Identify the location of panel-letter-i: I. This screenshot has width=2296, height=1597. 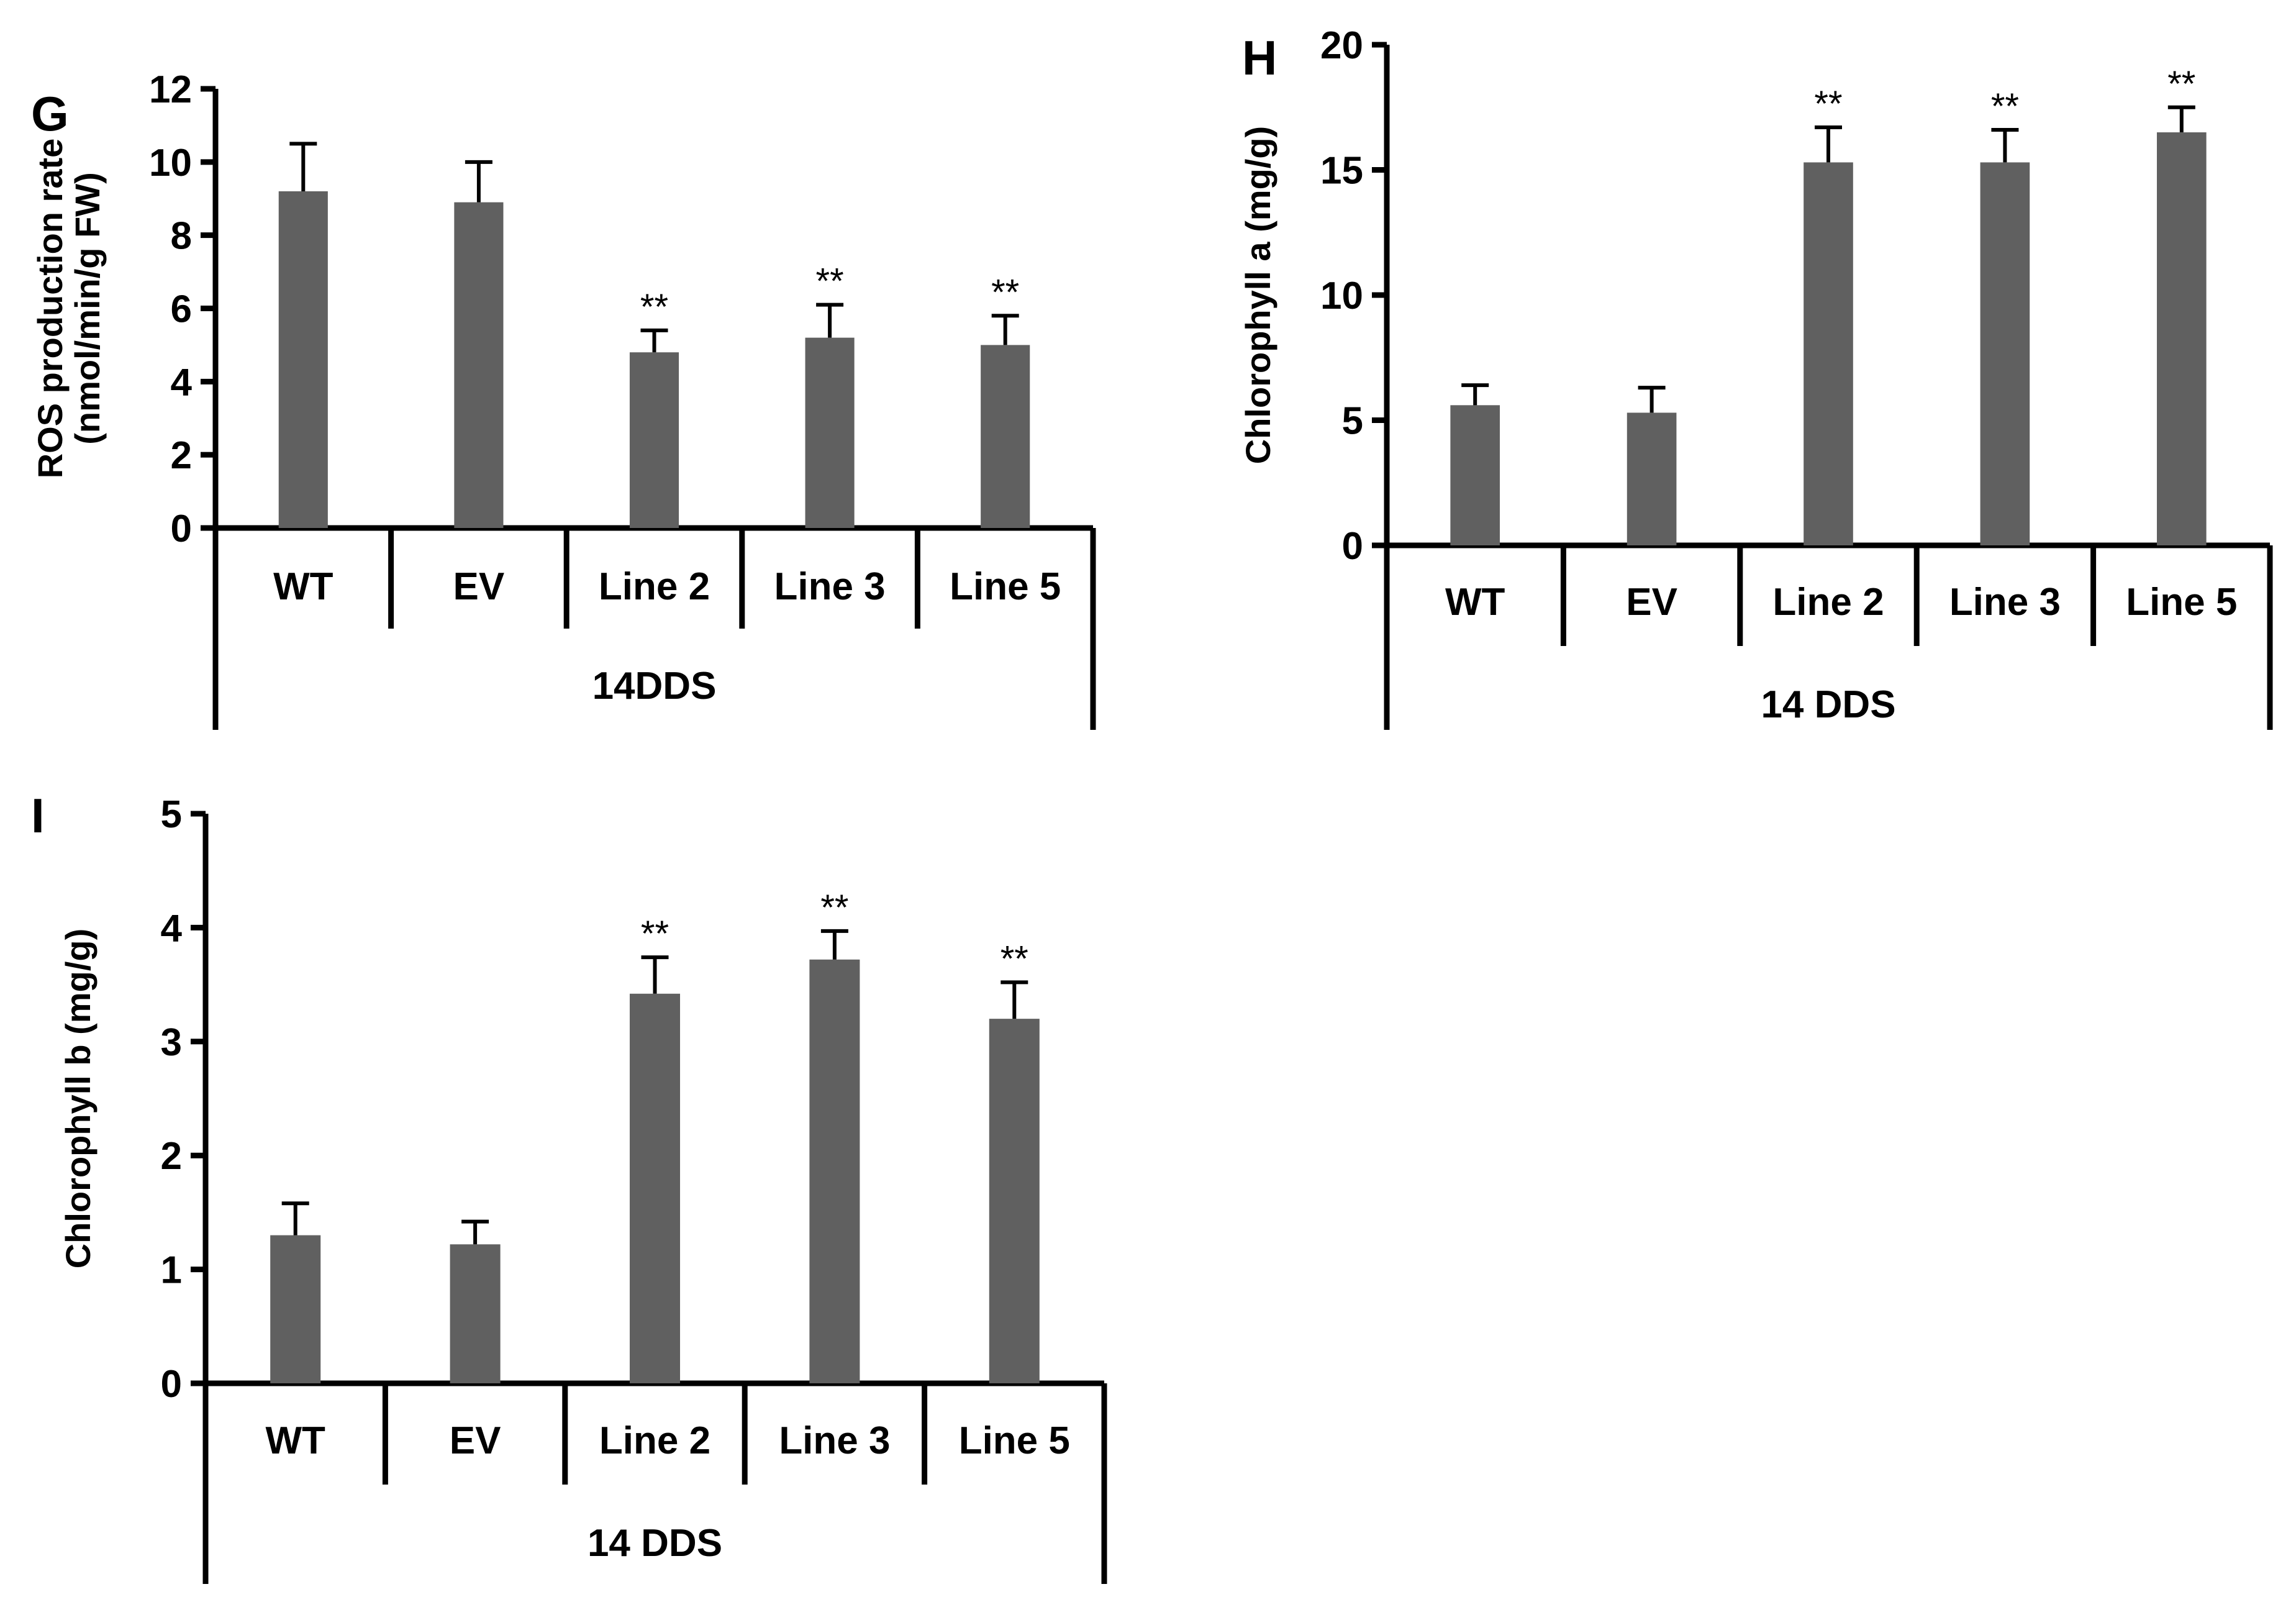
(38, 815).